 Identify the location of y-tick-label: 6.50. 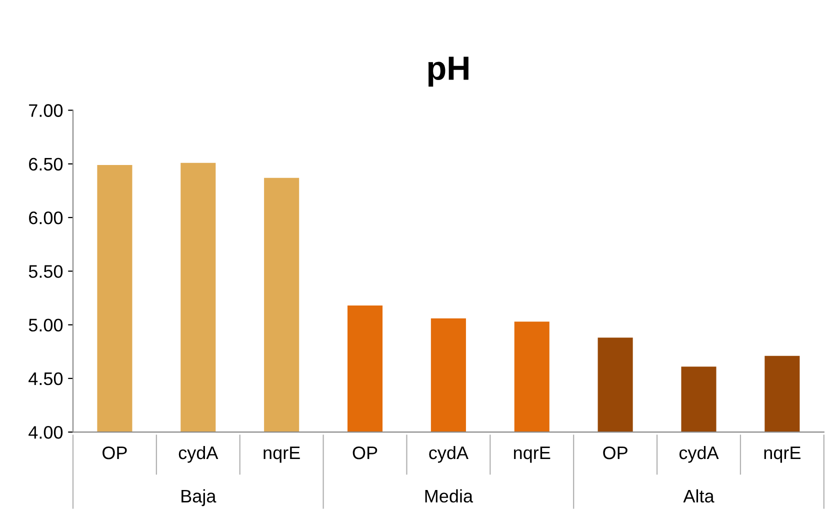
(46, 164).